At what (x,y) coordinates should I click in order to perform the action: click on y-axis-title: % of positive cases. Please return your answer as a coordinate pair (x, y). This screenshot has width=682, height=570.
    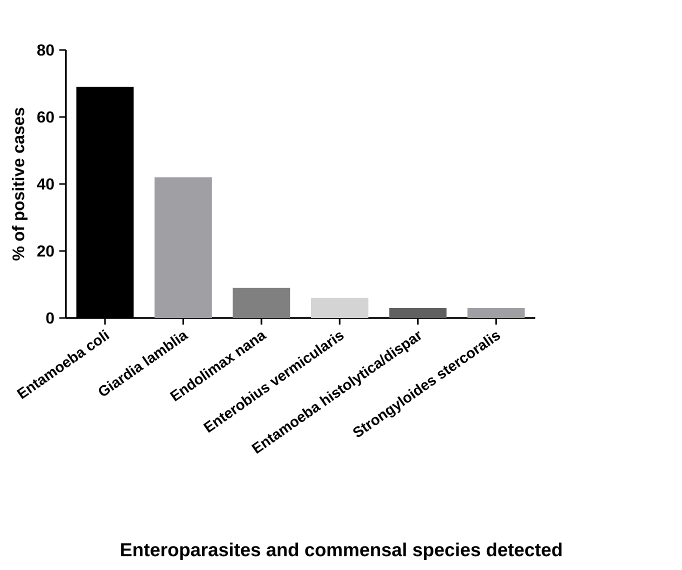
    Looking at the image, I should click on (20, 184).